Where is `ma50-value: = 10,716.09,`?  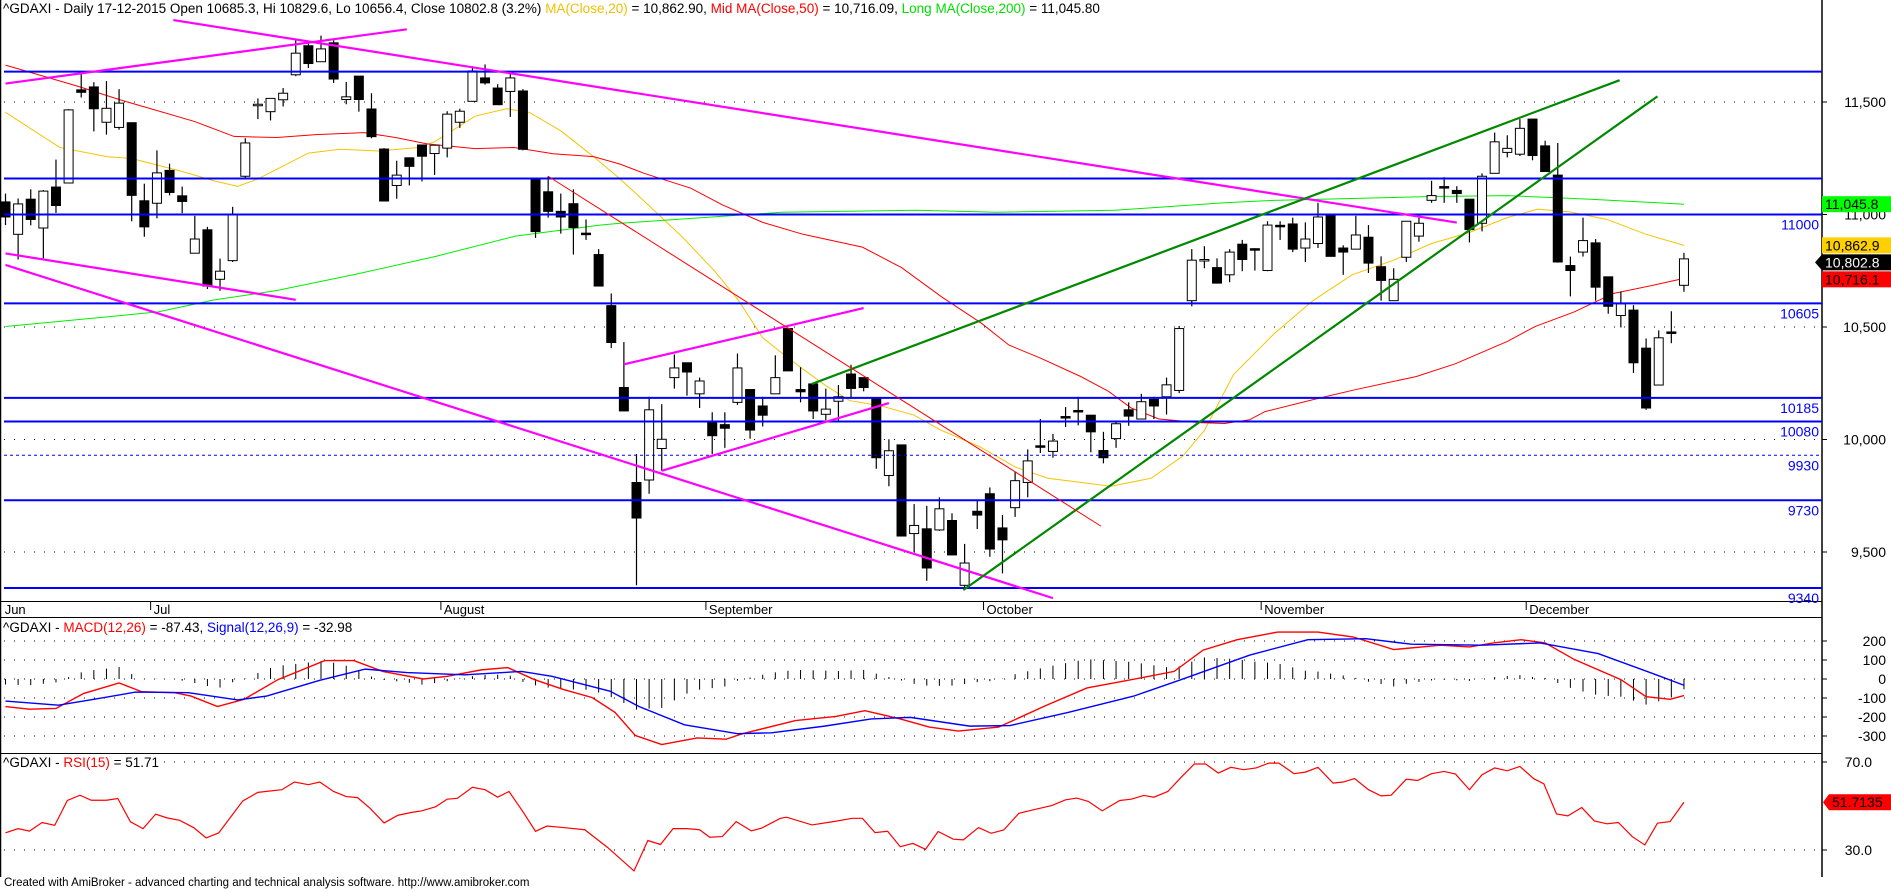 ma50-value: = 10,716.09, is located at coordinates (860, 8).